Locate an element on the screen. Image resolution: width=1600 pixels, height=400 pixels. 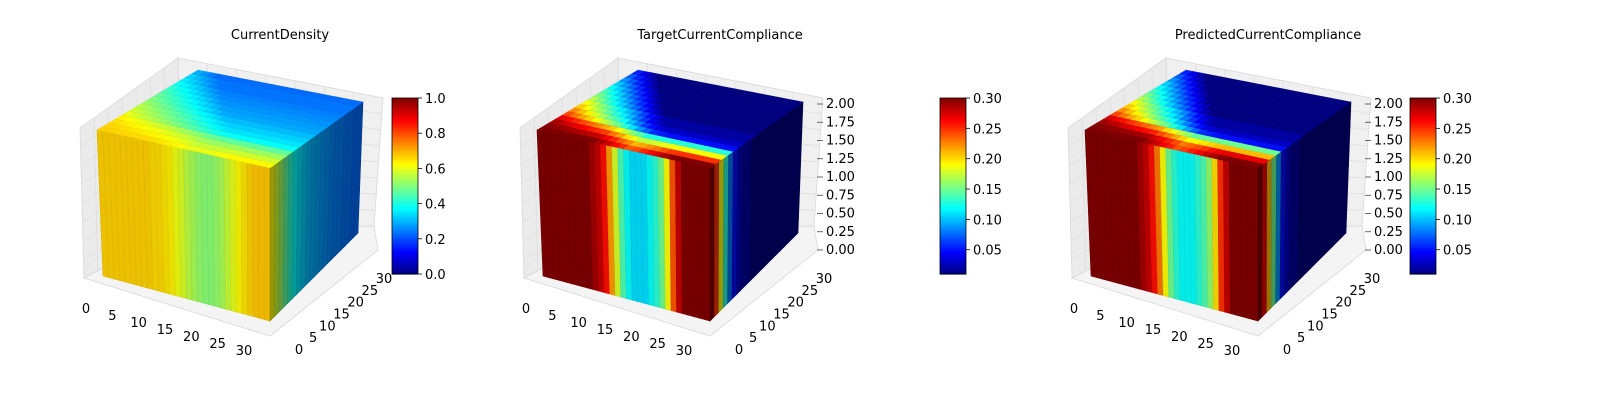
colorbar-tick-label: 0.8 is located at coordinates (435, 134).